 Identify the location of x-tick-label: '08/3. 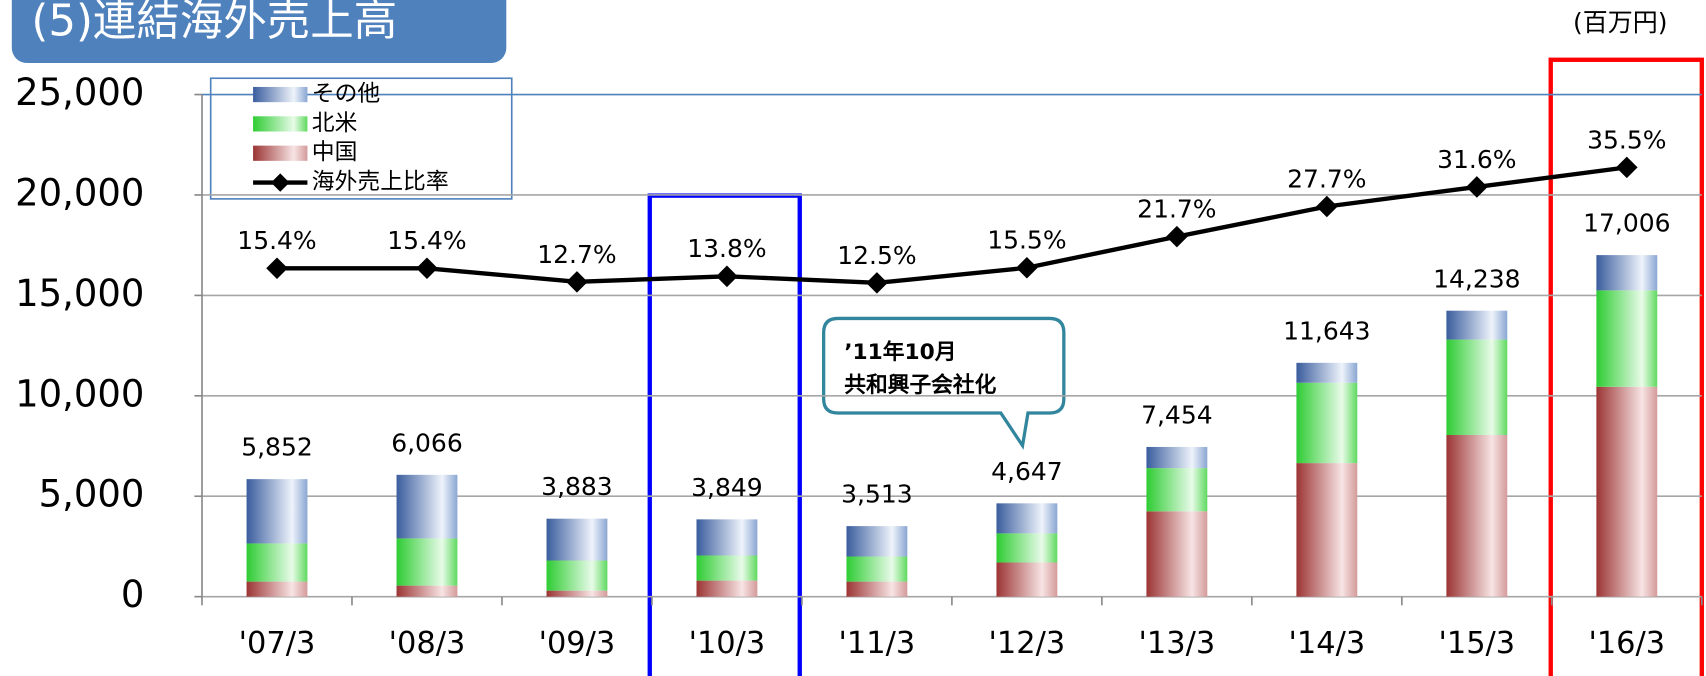
(427, 643).